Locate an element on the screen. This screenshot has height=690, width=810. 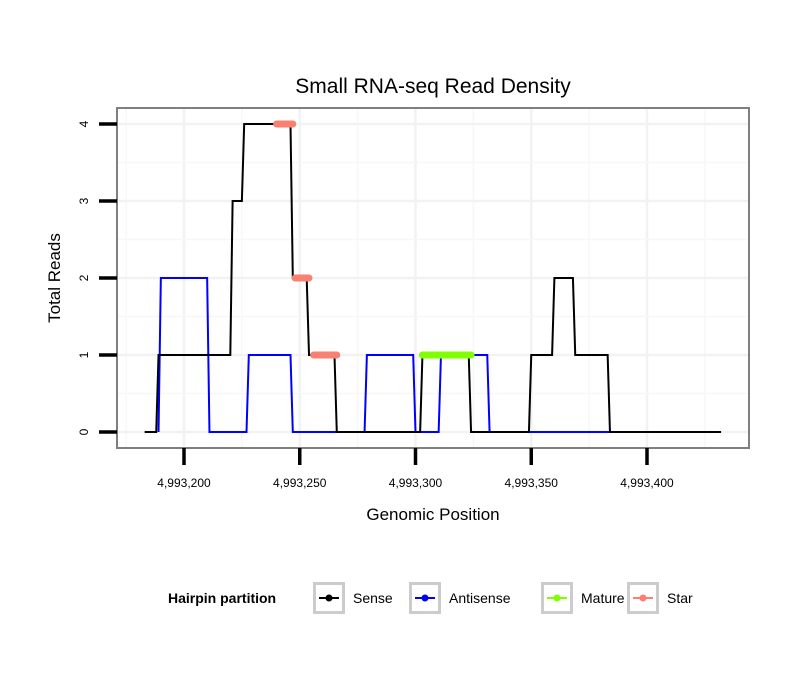
chart-title: Small RNA-seq Read Density is located at coordinates (433, 86).